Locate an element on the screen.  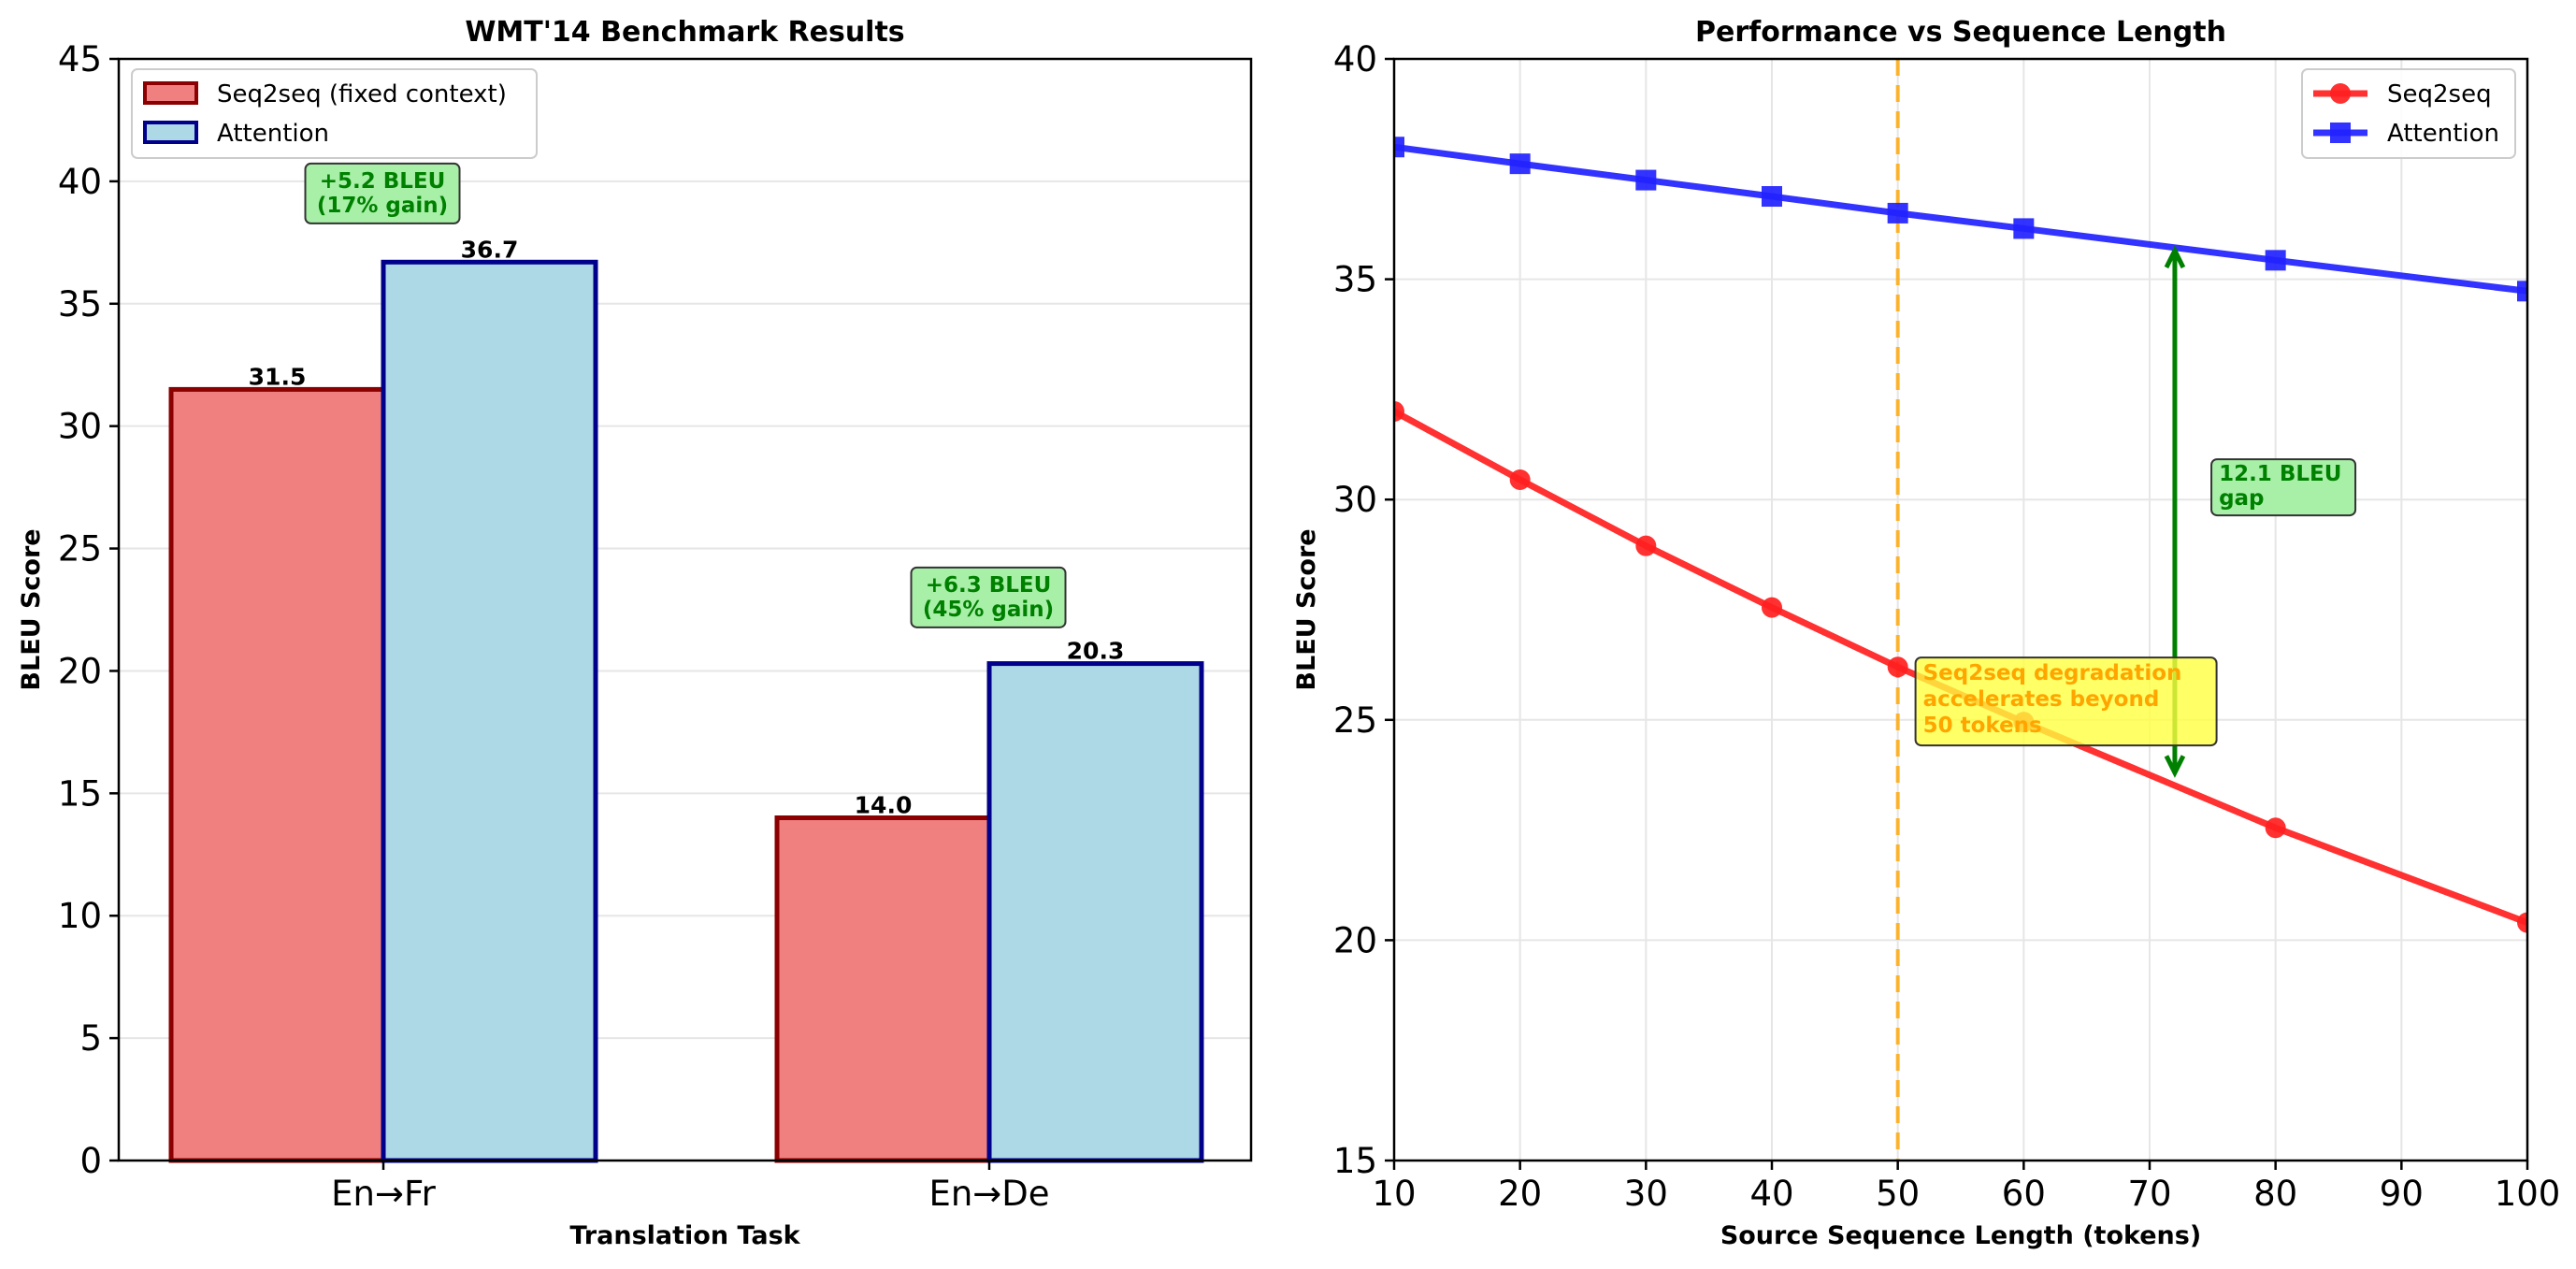
note-text-line: accelerates beyond is located at coordinates (2041, 699).